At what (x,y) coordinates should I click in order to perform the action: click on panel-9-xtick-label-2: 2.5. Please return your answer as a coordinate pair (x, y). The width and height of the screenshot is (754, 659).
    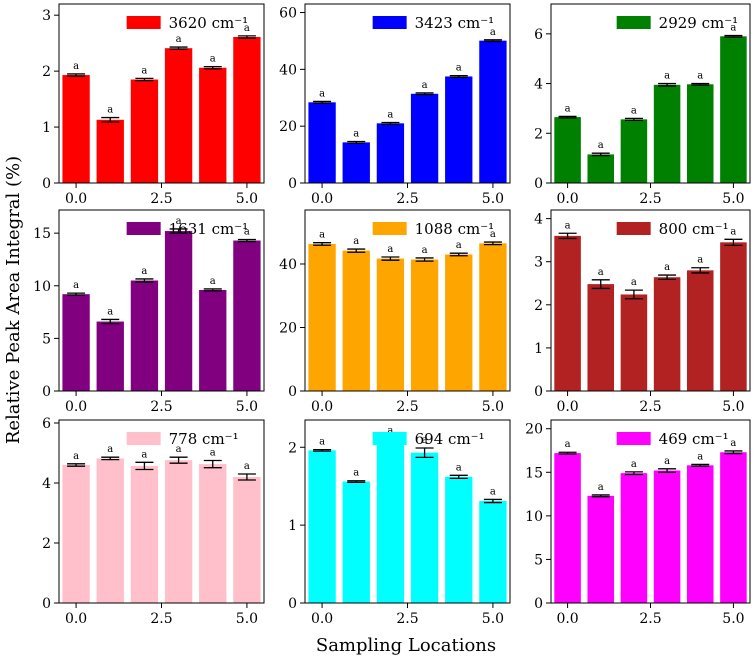
    Looking at the image, I should click on (650, 619).